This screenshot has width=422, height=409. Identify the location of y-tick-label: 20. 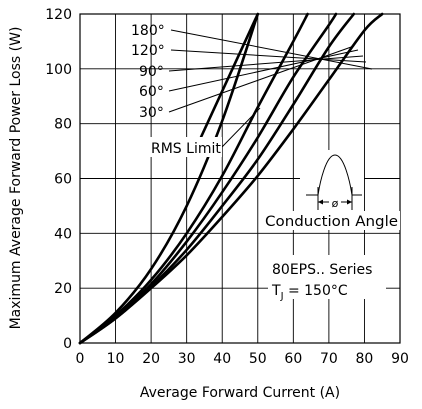
(63, 289).